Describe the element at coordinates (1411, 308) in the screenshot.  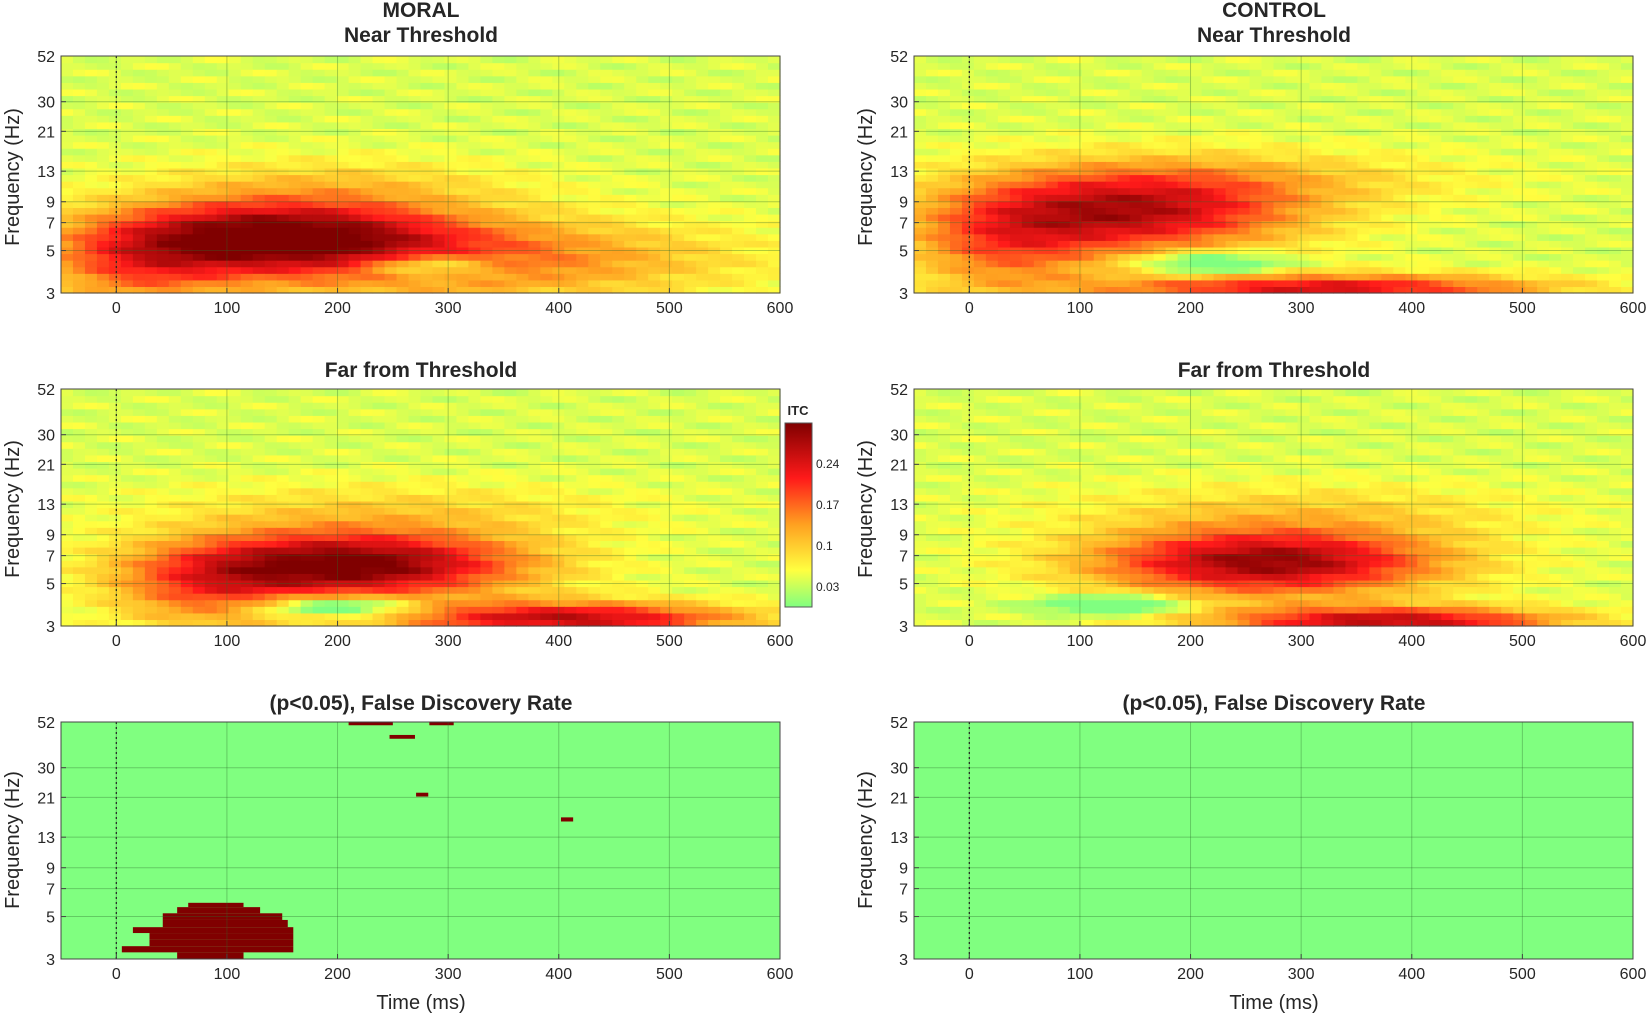
I see `x-tick-label: 400` at that location.